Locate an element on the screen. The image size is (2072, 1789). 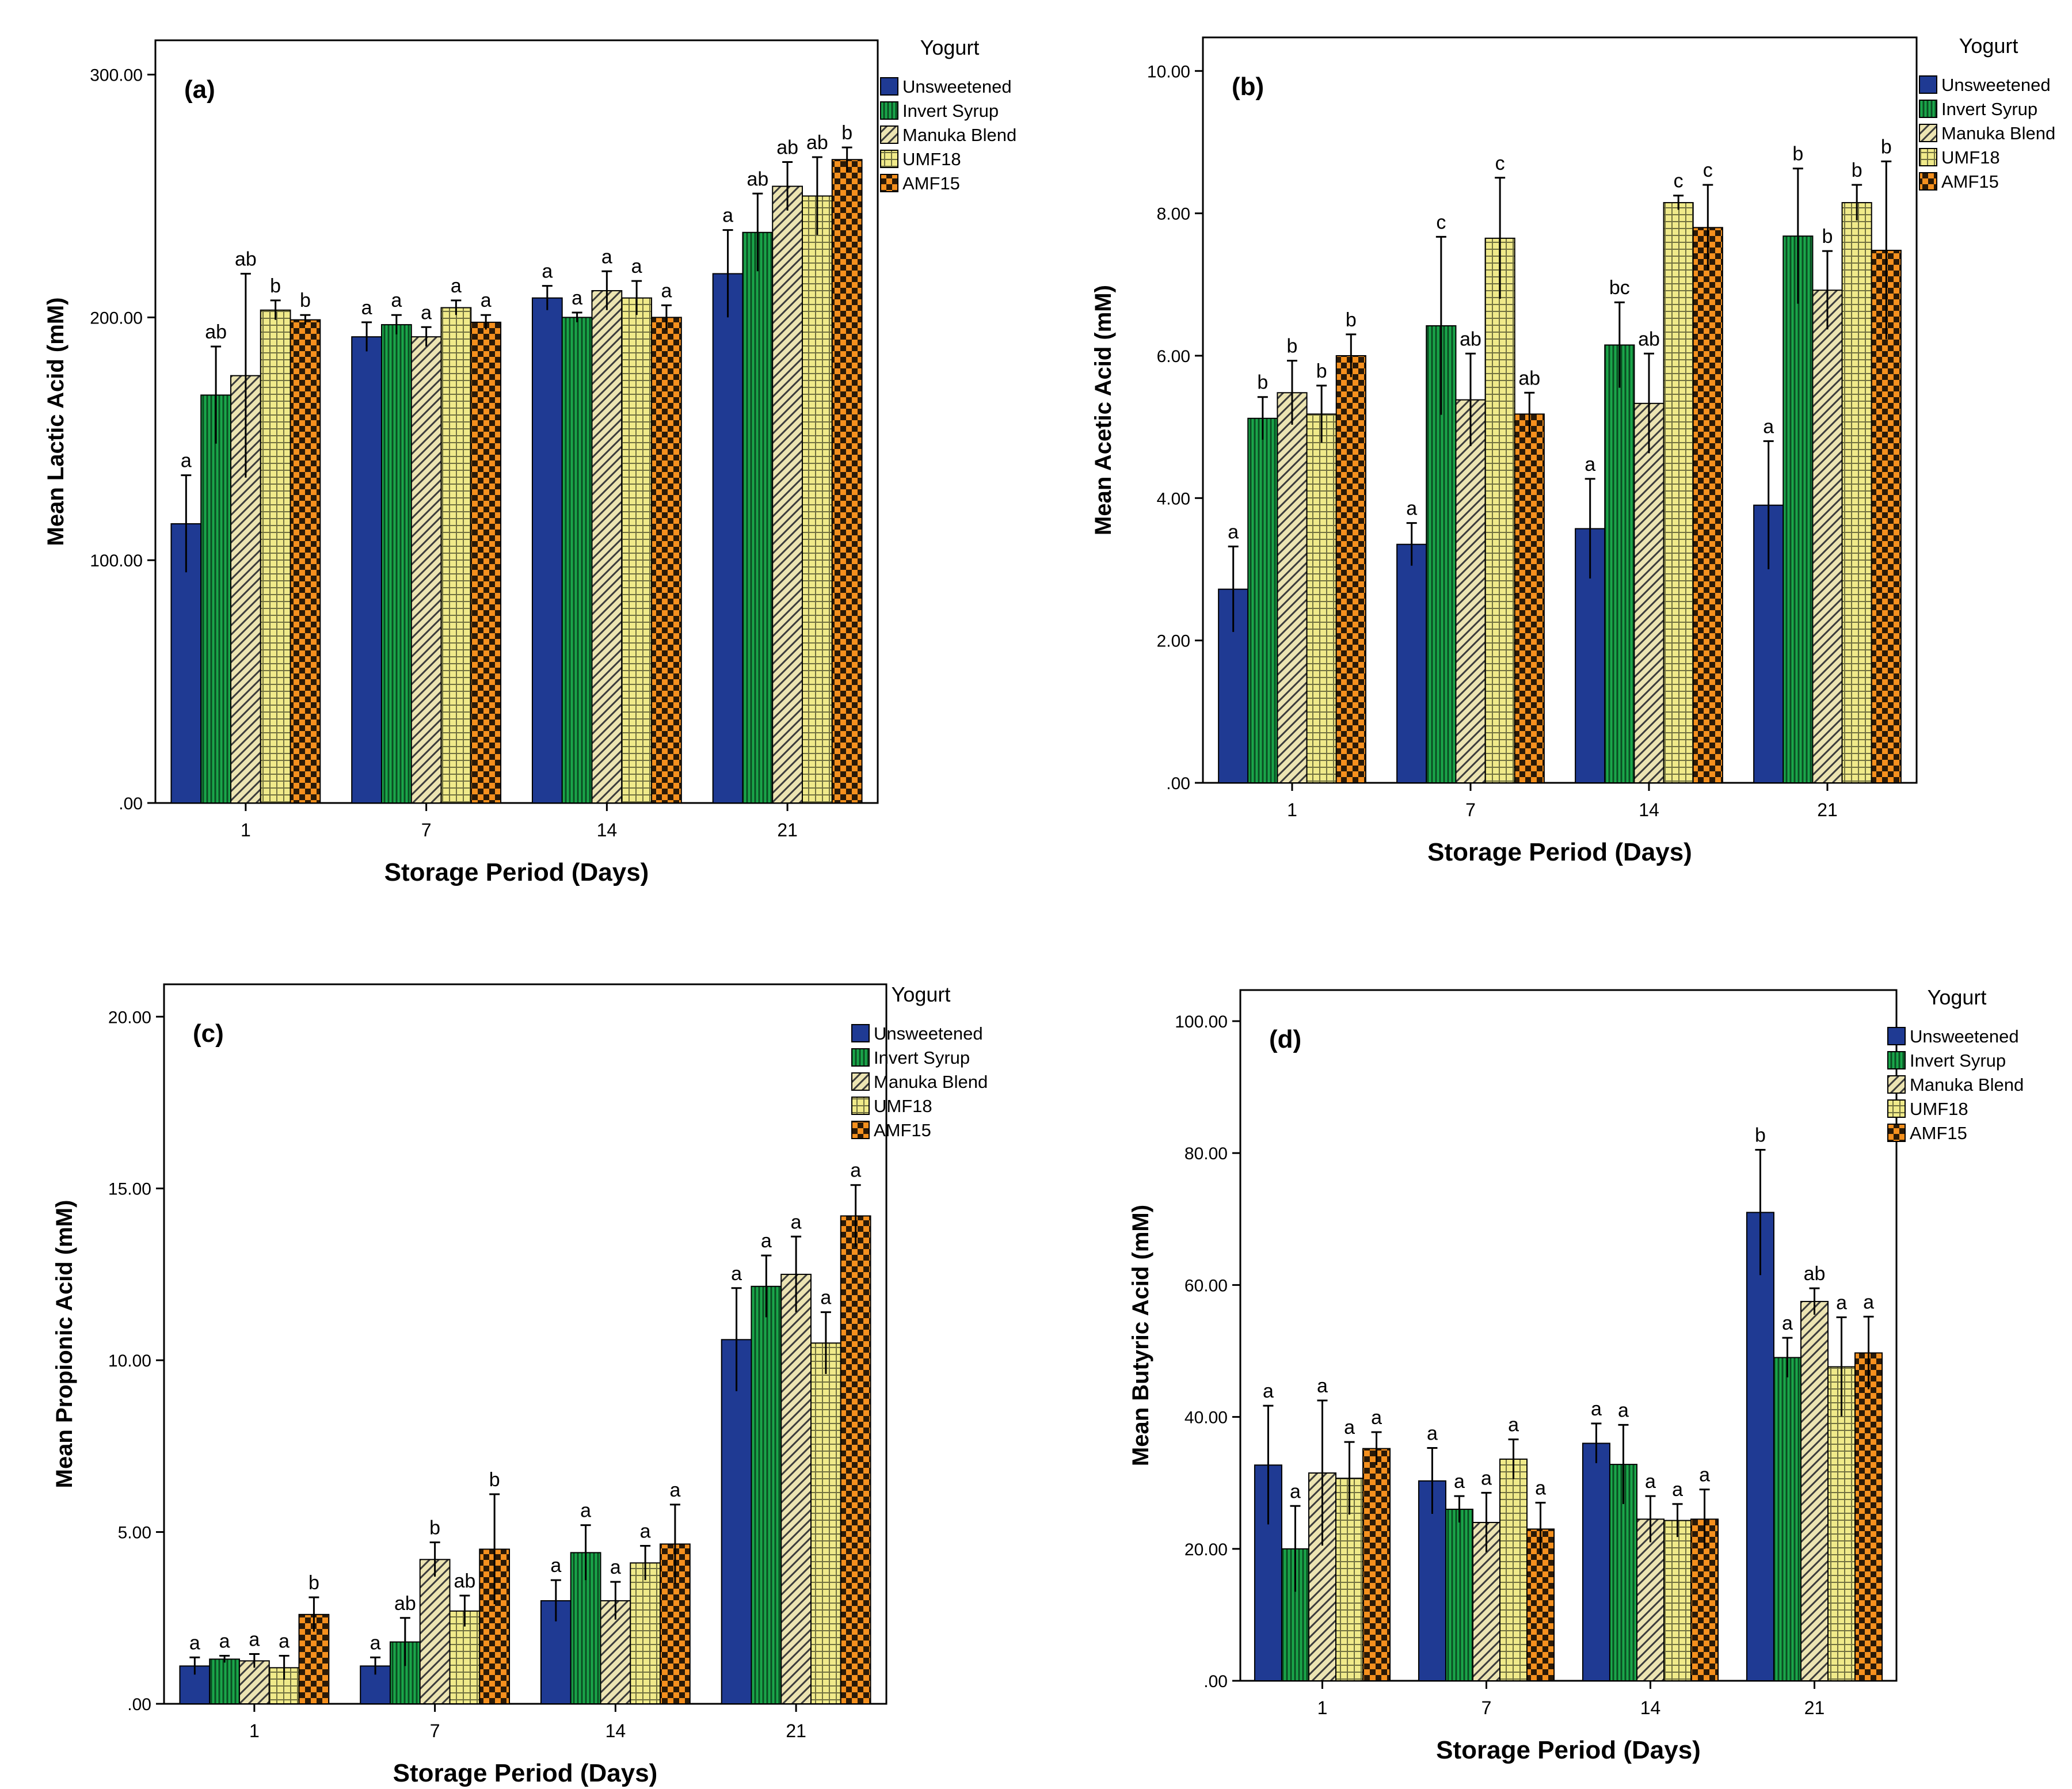
y-tick-label: 100.00 is located at coordinates (117, 560).